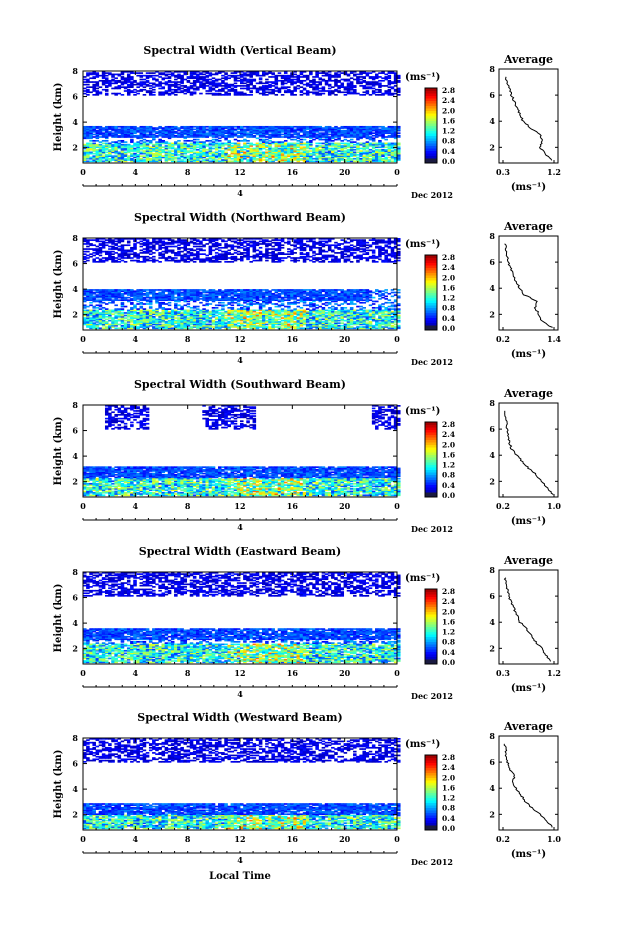 Image resolution: width=617 pixels, height=929 pixels. I want to click on colorbar-swatch, so click(431, 92).